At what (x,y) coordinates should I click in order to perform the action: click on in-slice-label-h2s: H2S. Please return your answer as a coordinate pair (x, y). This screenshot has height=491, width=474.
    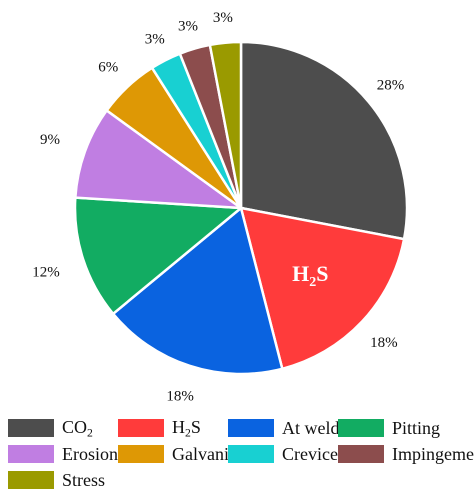
    Looking at the image, I should click on (310, 275).